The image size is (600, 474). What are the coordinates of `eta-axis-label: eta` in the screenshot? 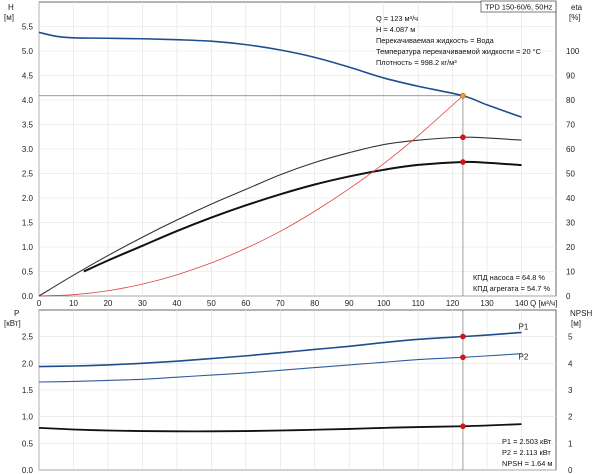 It's located at (577, 7).